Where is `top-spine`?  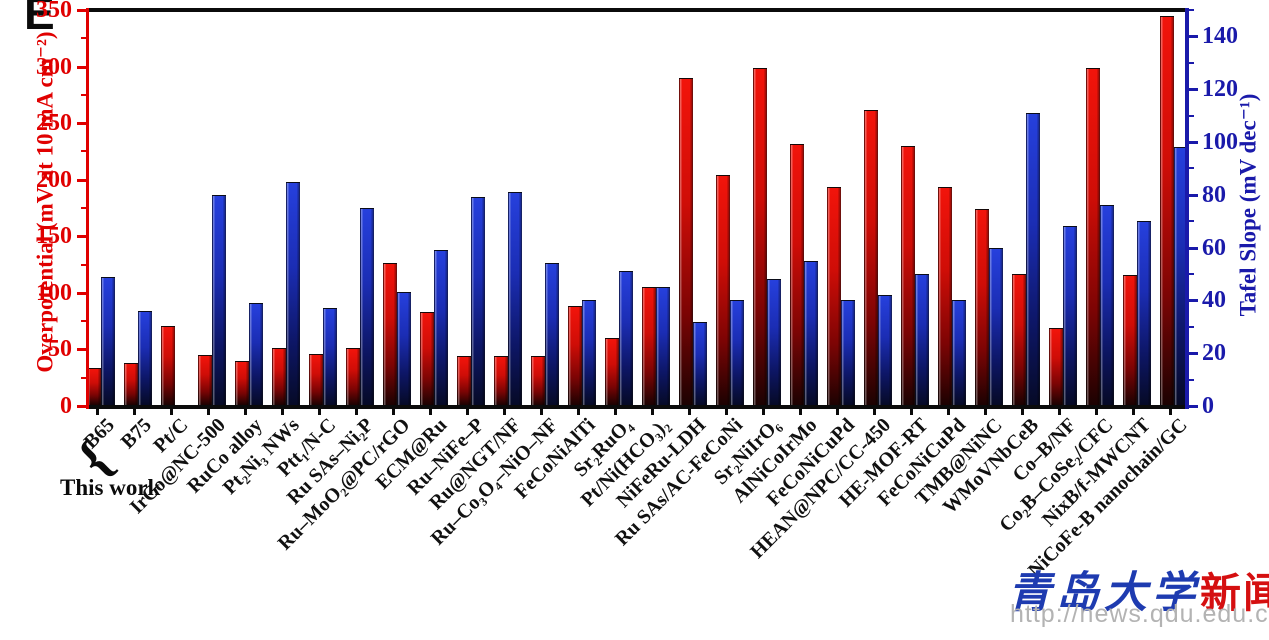
top-spine is located at coordinates (637, 10).